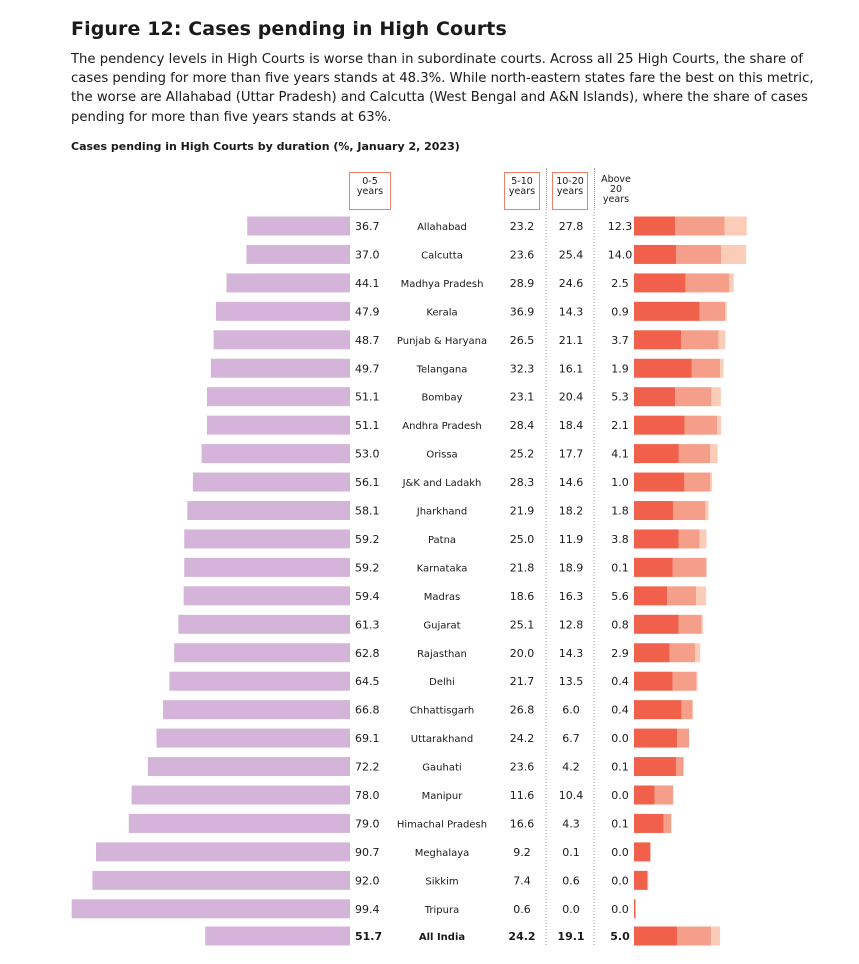  I want to click on value-above20-7: 2.1, so click(620, 425).